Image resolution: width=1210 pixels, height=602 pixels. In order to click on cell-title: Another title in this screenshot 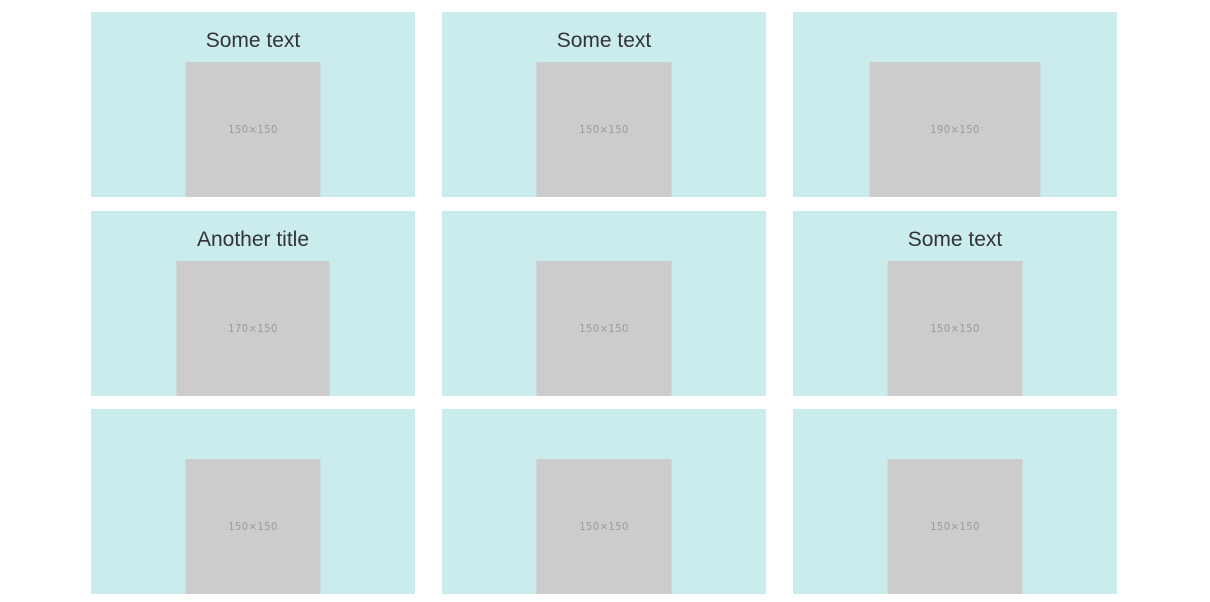, I will do `click(253, 239)`.